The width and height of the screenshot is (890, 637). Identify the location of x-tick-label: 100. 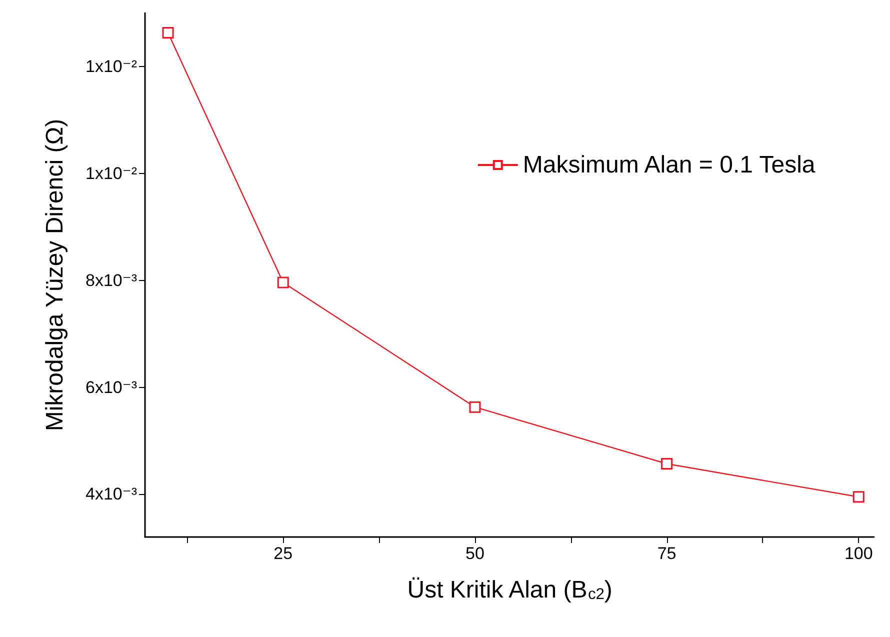
(858, 553).